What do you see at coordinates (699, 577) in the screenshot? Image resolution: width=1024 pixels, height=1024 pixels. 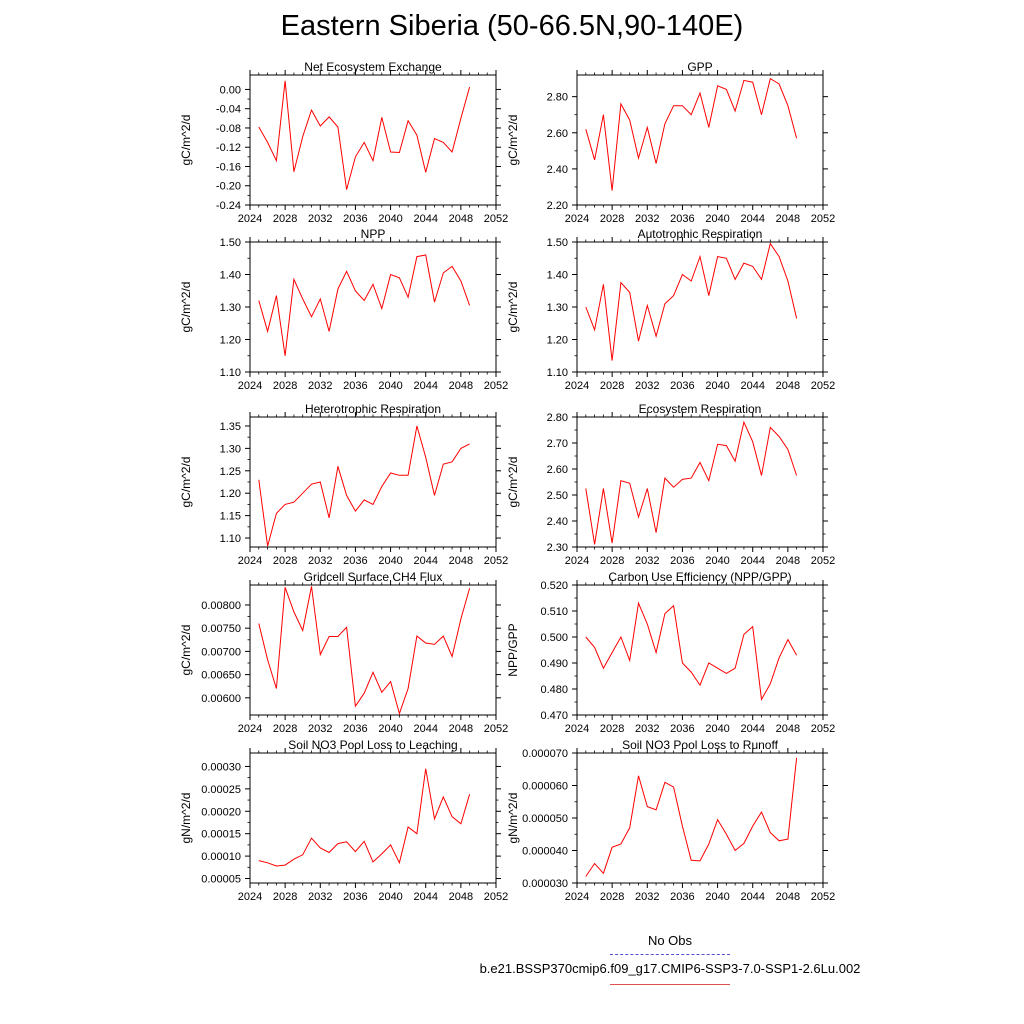 I see `chart-title: Carbon Use Efficiency (NPP/GPP)` at bounding box center [699, 577].